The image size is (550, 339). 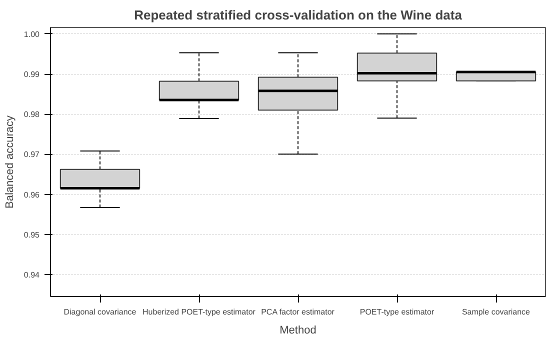 What do you see at coordinates (100, 312) in the screenshot?
I see `x-tick-label: Diagonal covariance` at bounding box center [100, 312].